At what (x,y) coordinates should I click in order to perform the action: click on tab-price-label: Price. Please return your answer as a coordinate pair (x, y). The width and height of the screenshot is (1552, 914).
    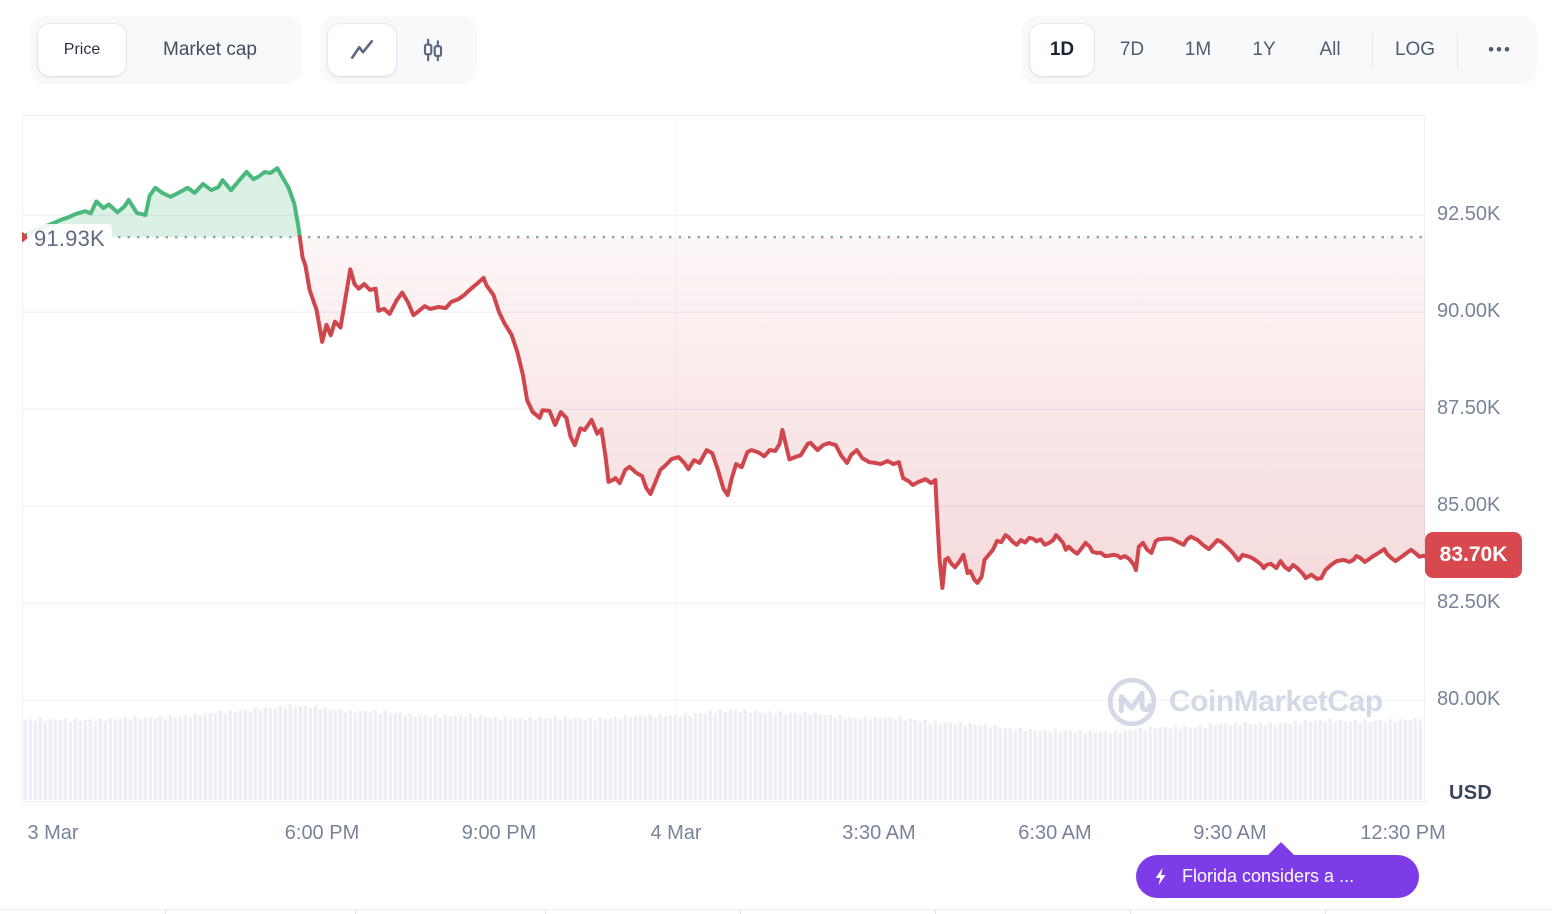
    Looking at the image, I should click on (82, 49).